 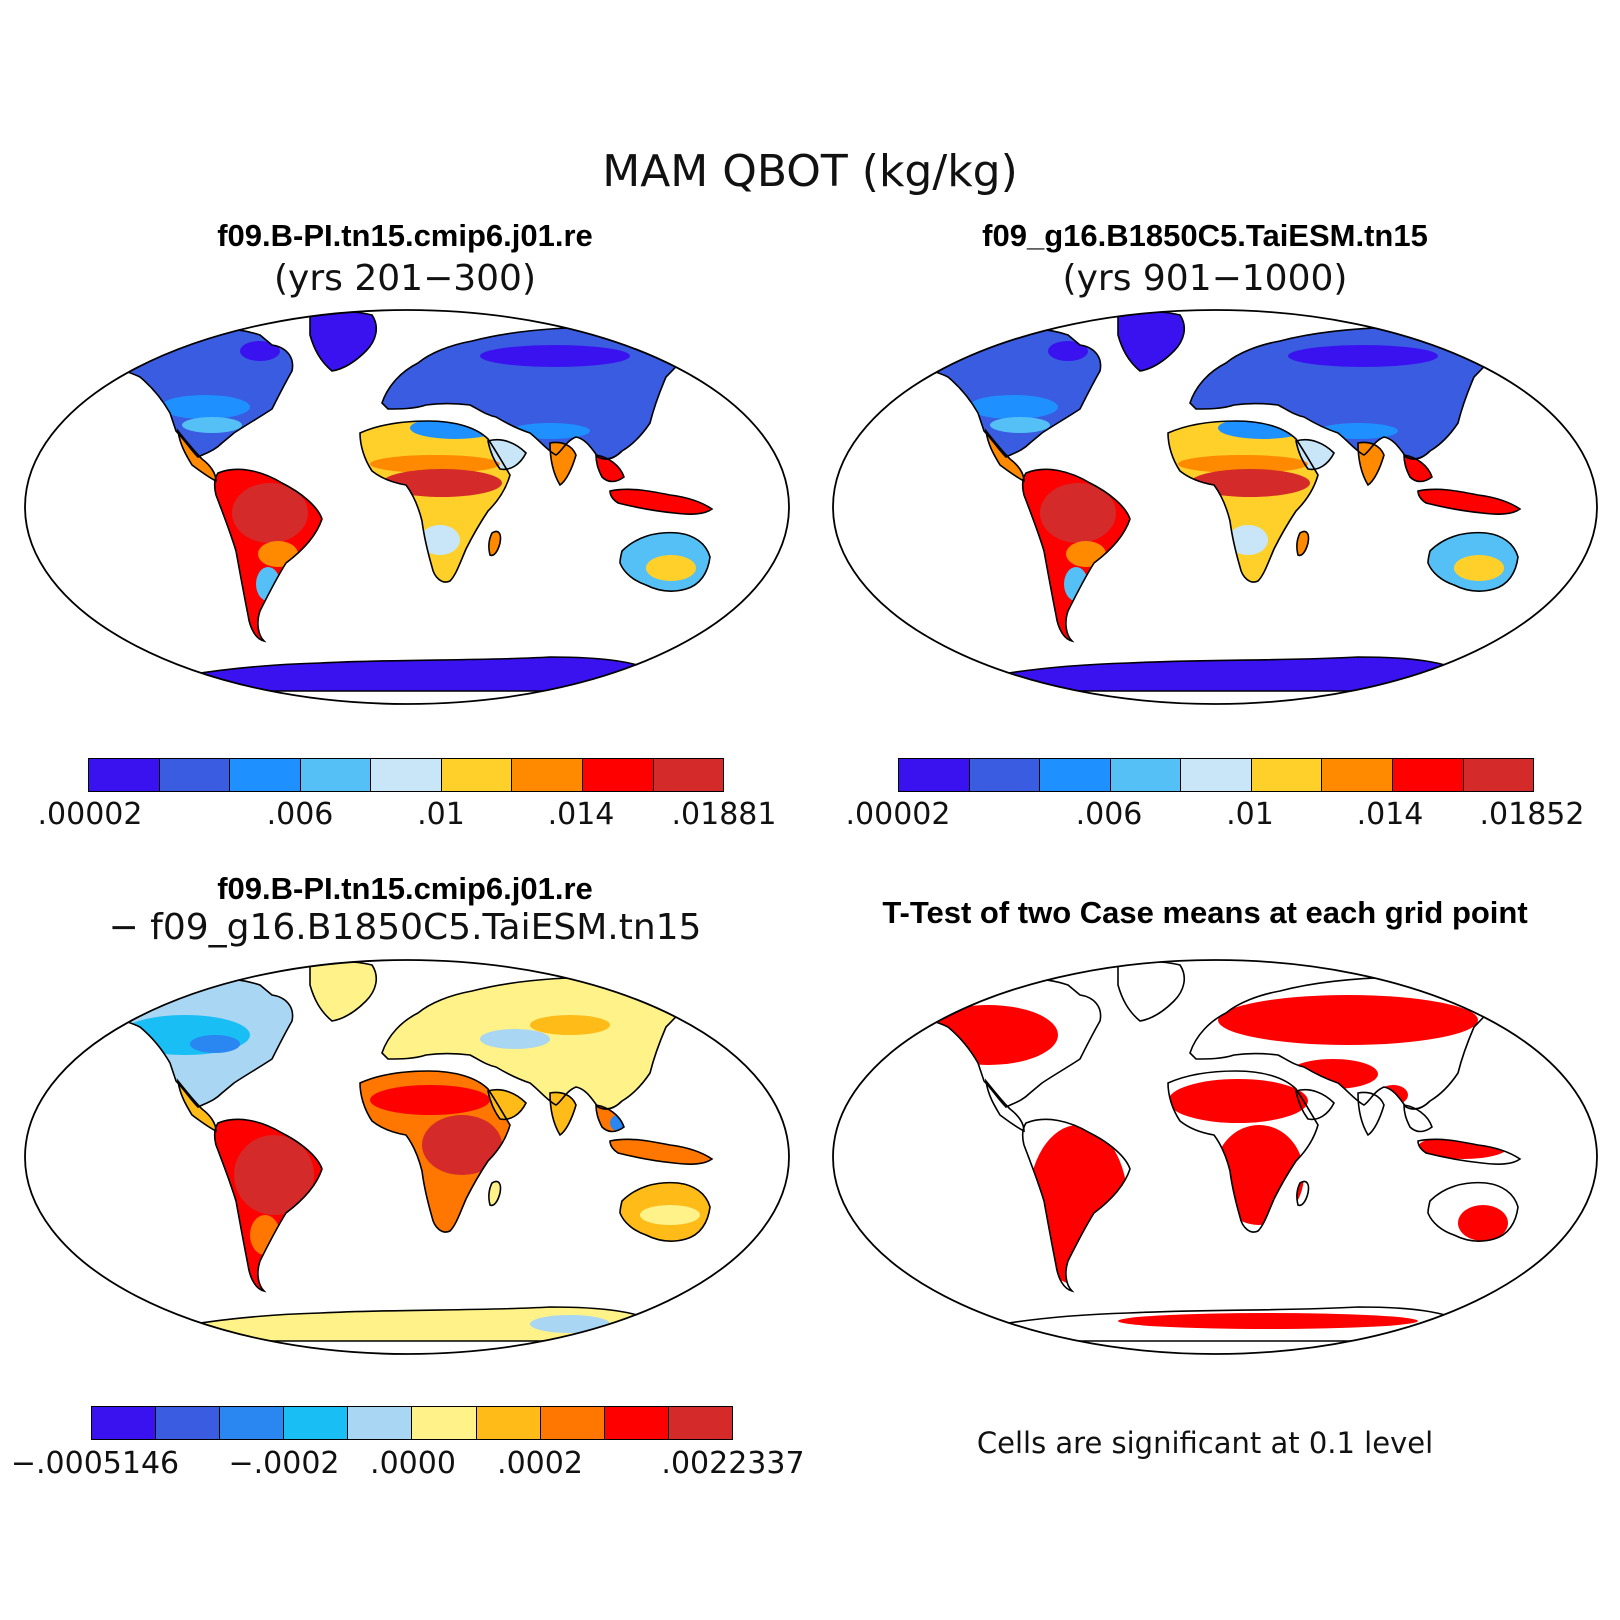 I want to click on case2-map, so click(x=1215, y=507).